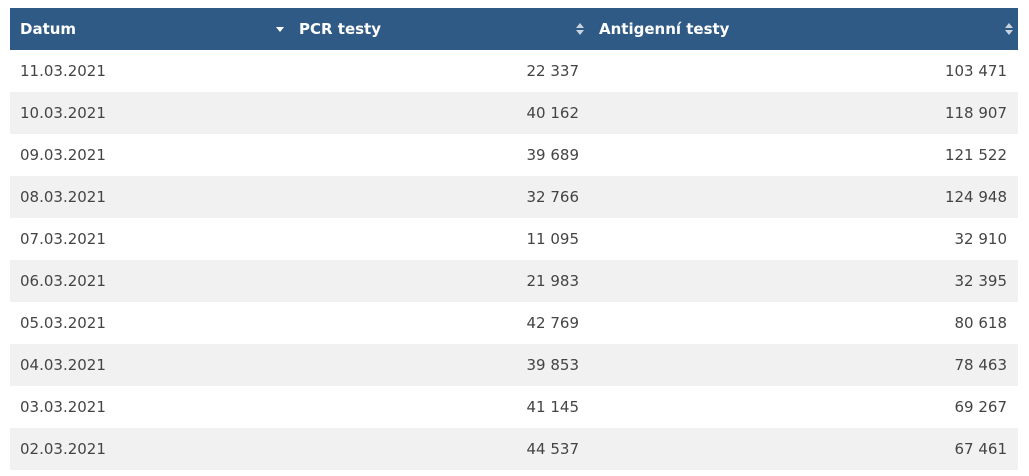 Image resolution: width=1029 pixels, height=476 pixels. Describe the element at coordinates (63, 155) in the screenshot. I see `cell-date: 09.03.2021` at that location.